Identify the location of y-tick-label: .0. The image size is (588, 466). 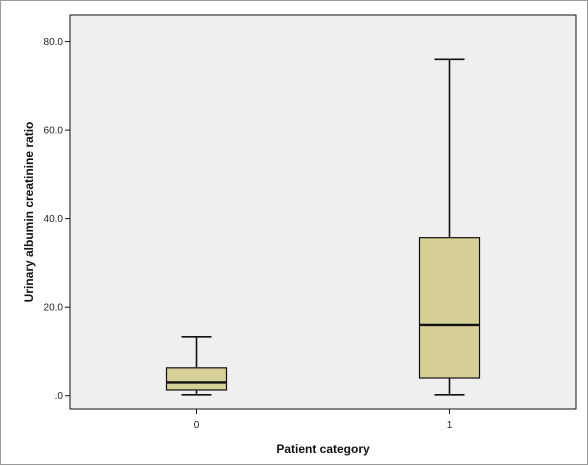
(59, 396).